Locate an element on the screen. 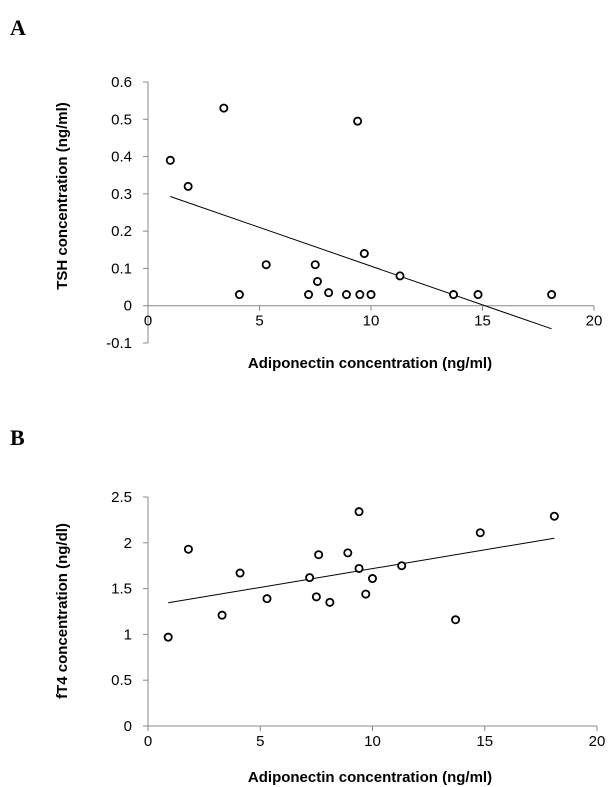 The height and width of the screenshot is (787, 608). y-tick-label: 2 is located at coordinates (128, 543).